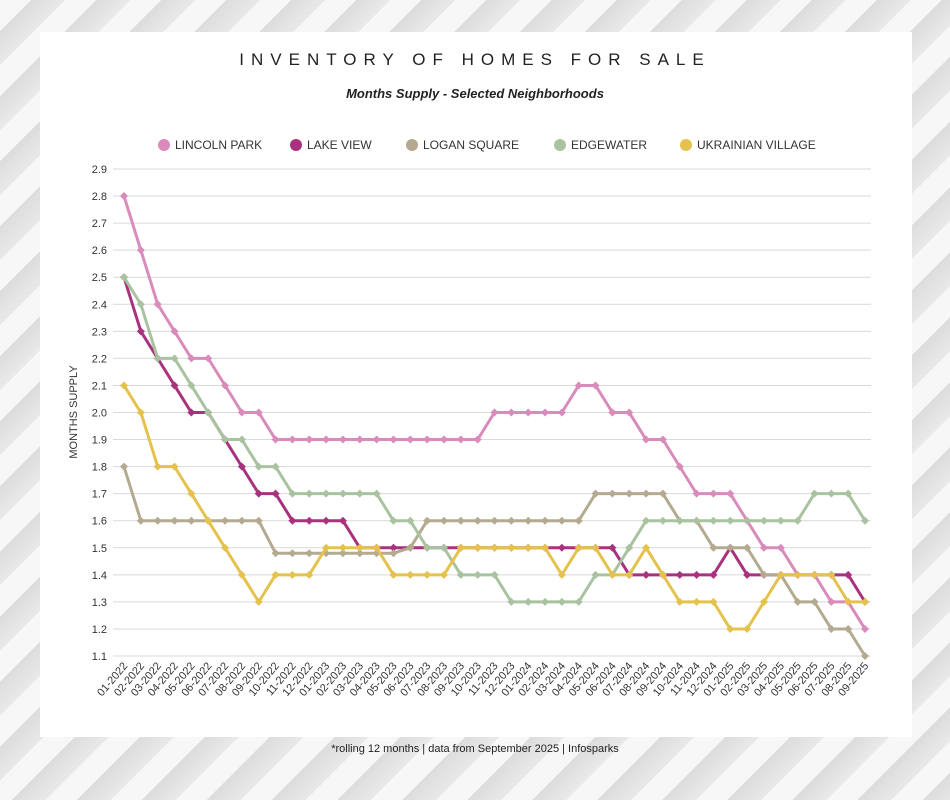 The width and height of the screenshot is (950, 800). What do you see at coordinates (609, 145) in the screenshot?
I see `legend-label: EDGEWATER` at bounding box center [609, 145].